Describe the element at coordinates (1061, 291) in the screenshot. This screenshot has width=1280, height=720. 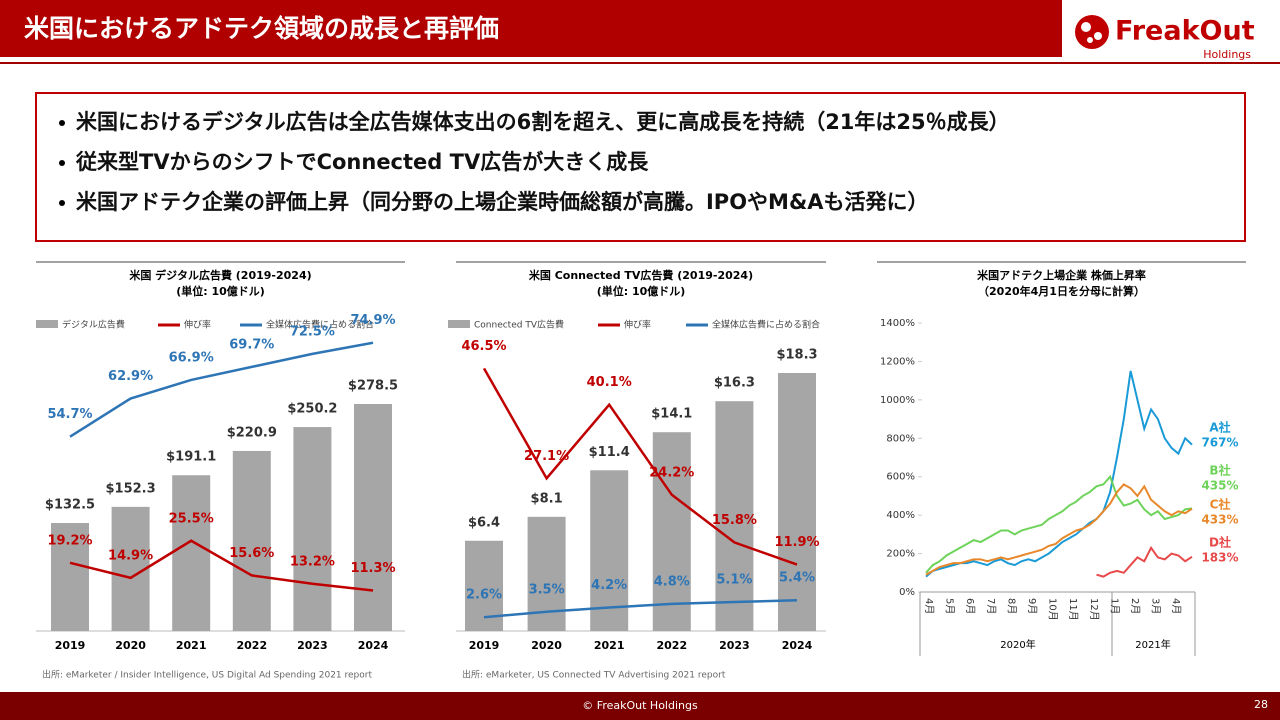
I see `chart-subtitle: （2020年4月1日を分母に計算）` at that location.